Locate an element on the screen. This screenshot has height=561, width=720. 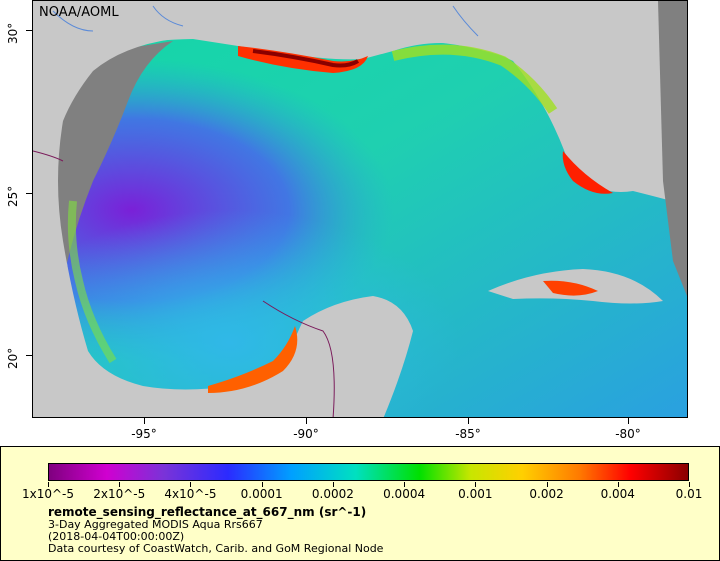
country-border is located at coordinates (298, 358).